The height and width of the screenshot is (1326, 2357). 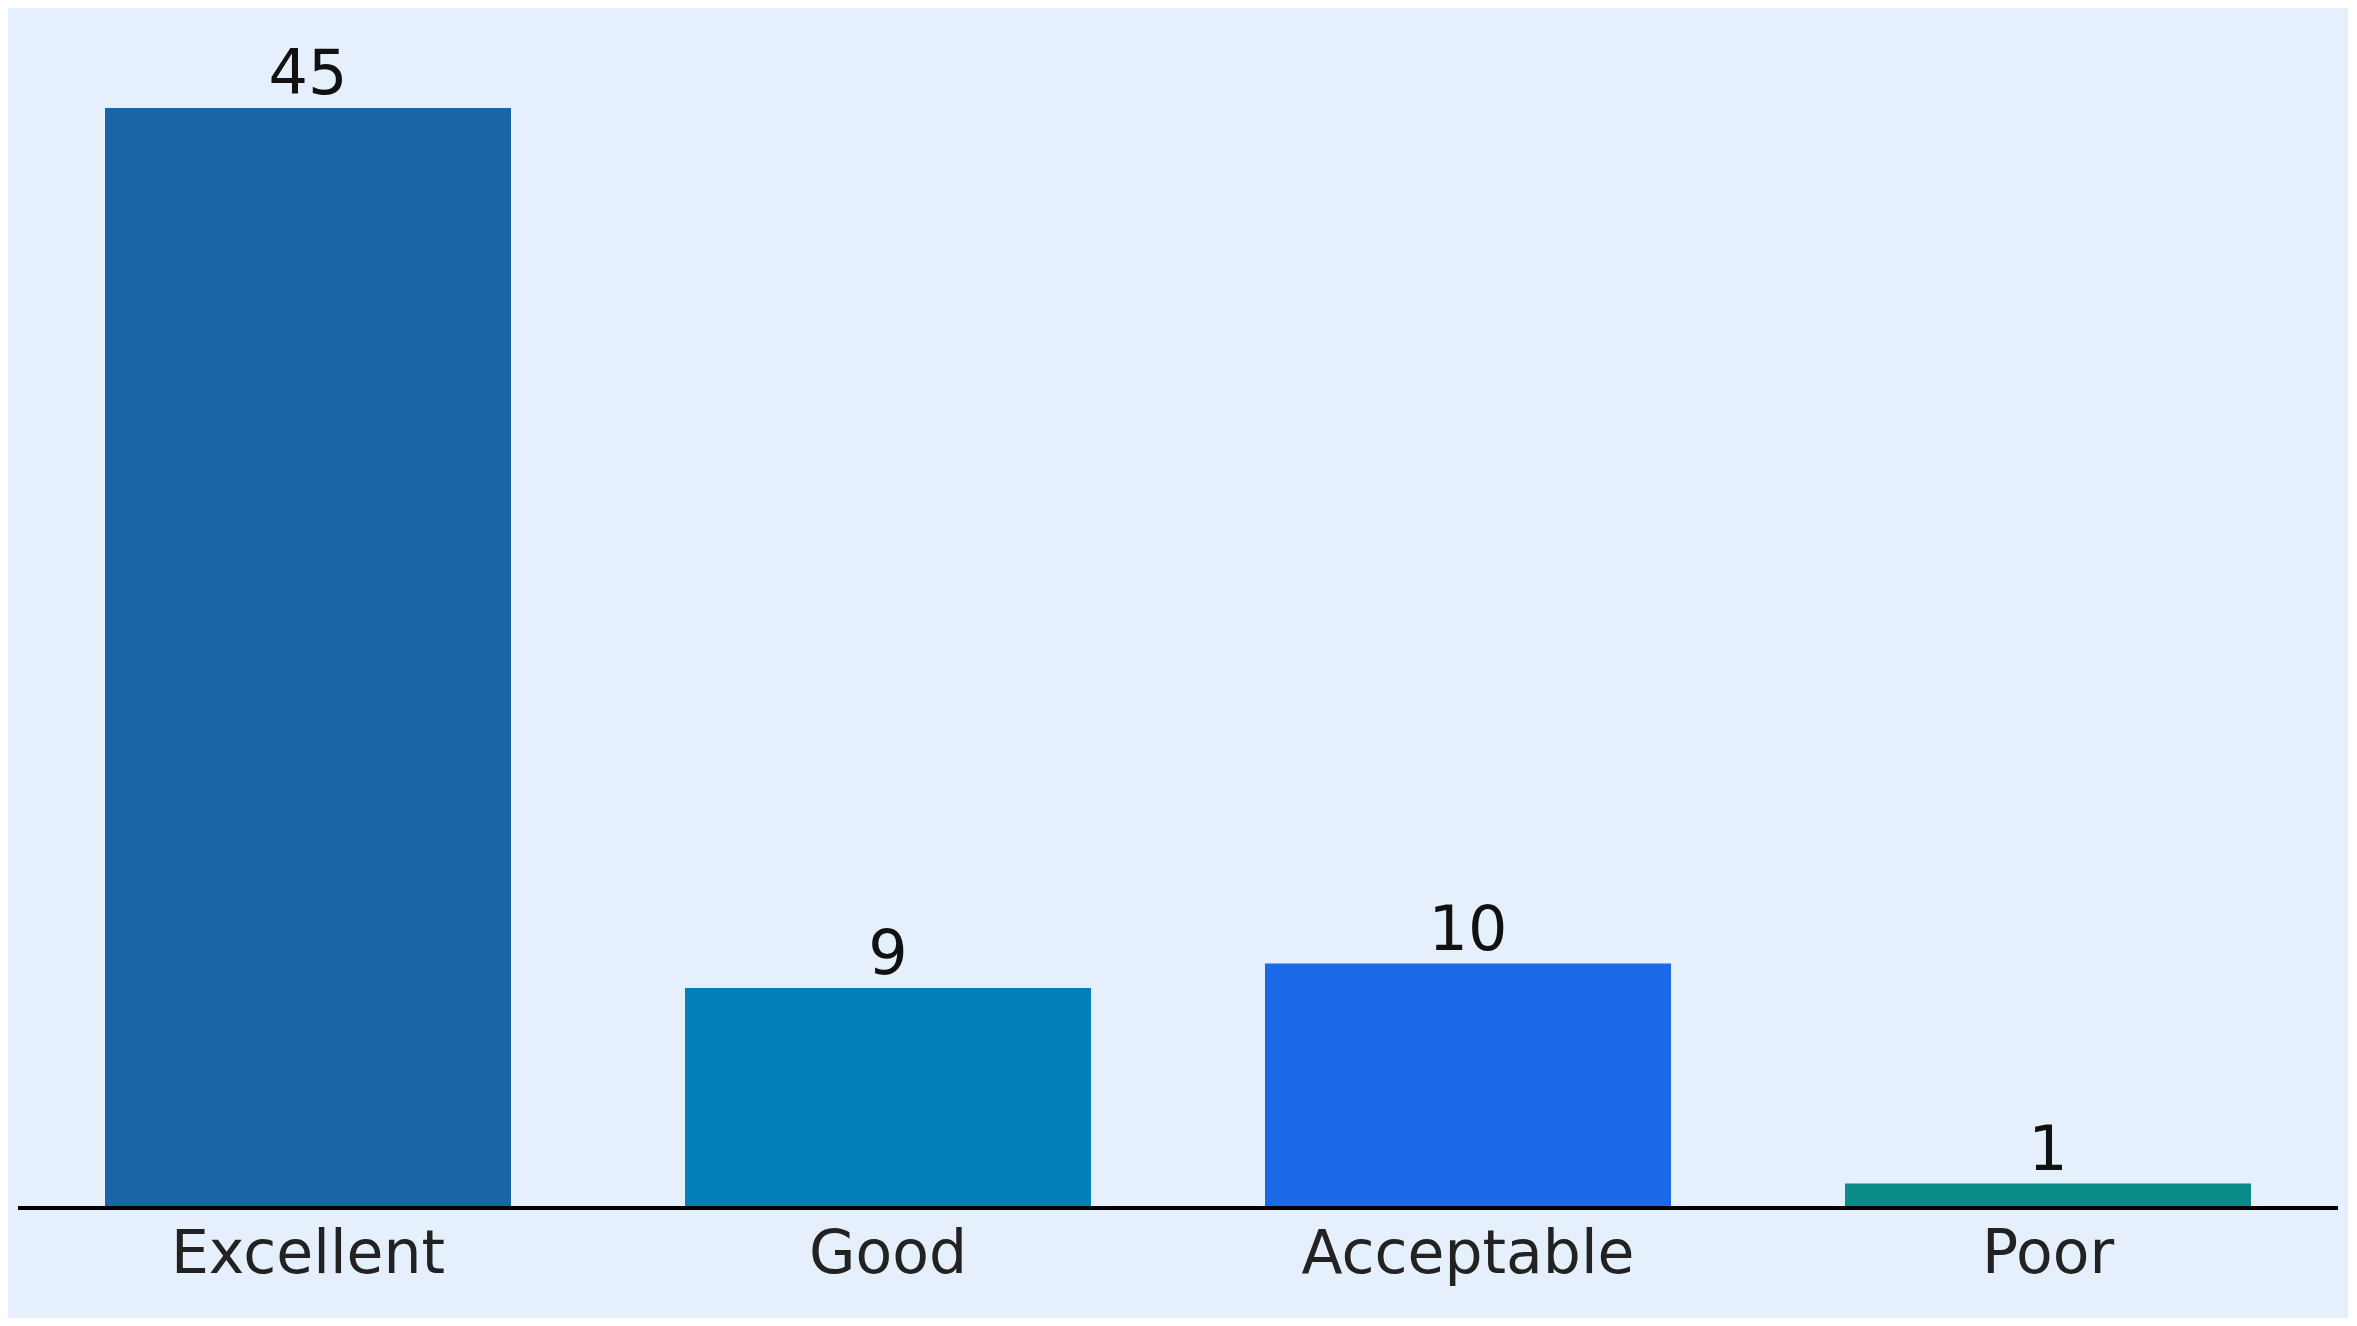 I want to click on data-label: 9, so click(x=888, y=952).